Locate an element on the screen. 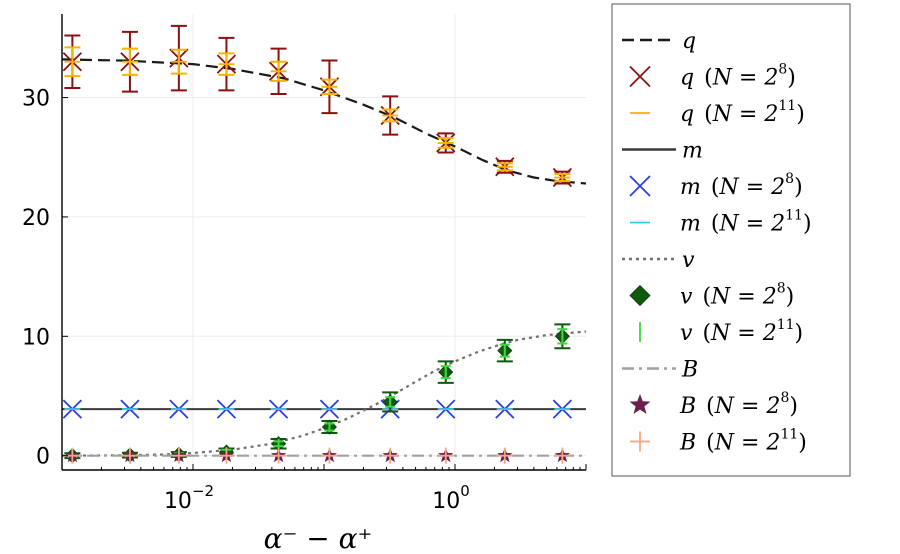 This screenshot has height=554, width=900. legend-entry: v is located at coordinates (658, 260).